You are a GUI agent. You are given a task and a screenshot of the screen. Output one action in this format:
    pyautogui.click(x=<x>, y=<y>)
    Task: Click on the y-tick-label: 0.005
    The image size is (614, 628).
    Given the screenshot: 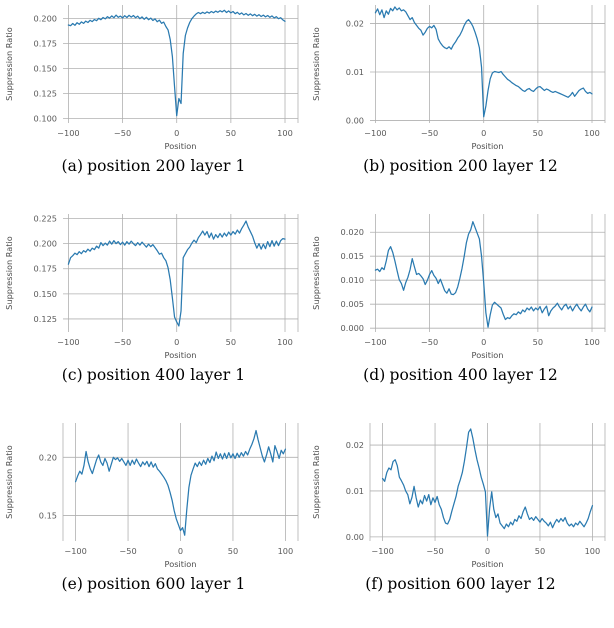 What is the action you would take?
    pyautogui.click(x=352, y=304)
    